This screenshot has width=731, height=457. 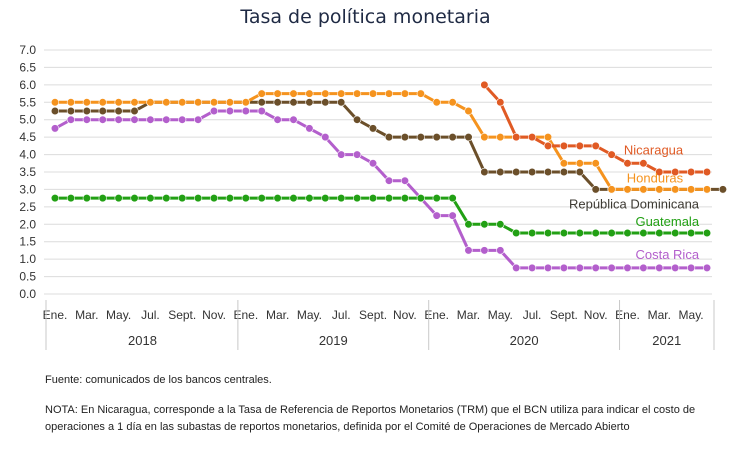 What do you see at coordinates (27, 102) in the screenshot?
I see `y-tick-label: 5.5` at bounding box center [27, 102].